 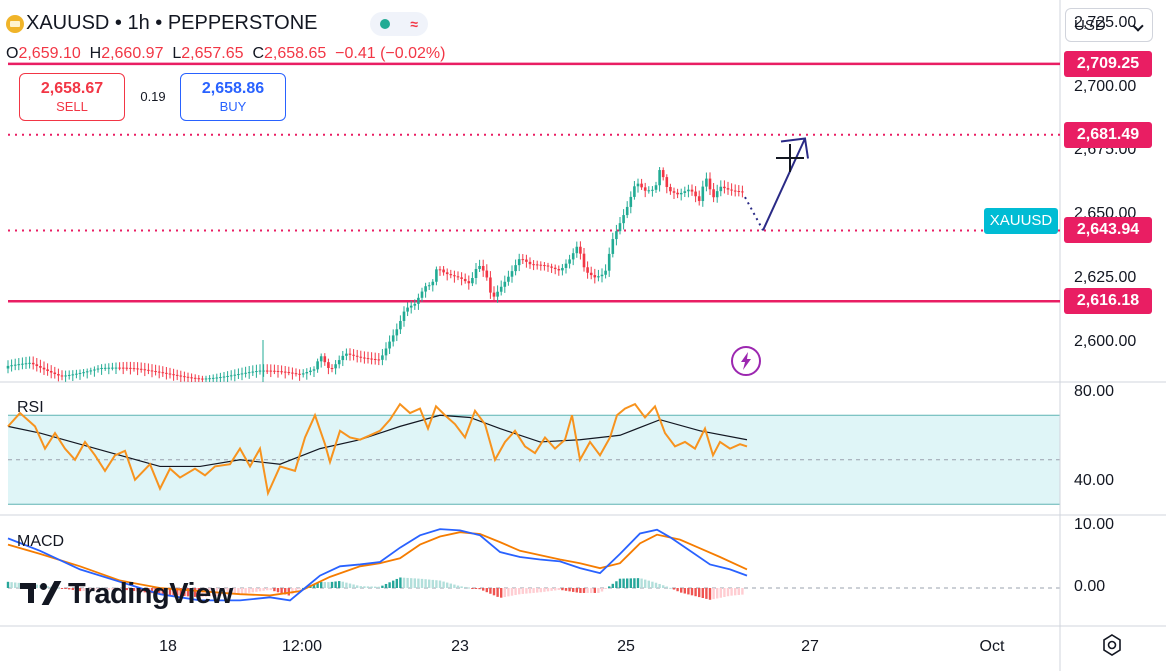 I want to click on symbol-title: XAUUSD • 1h • PEPPERSTONE, so click(x=172, y=23).